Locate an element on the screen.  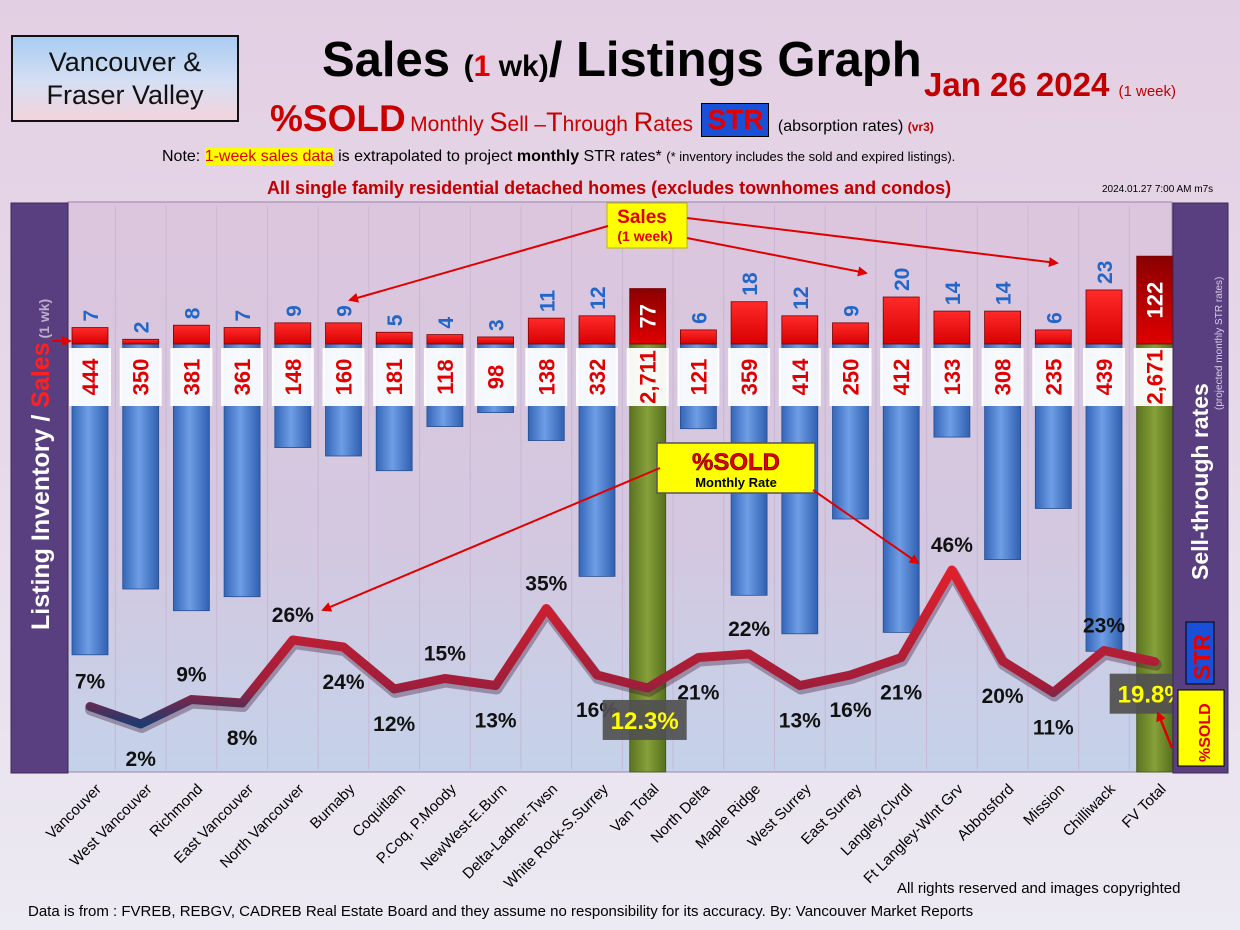
inventory-label-ft-langley-wlnt-grv: 133 is located at coordinates (952, 377).